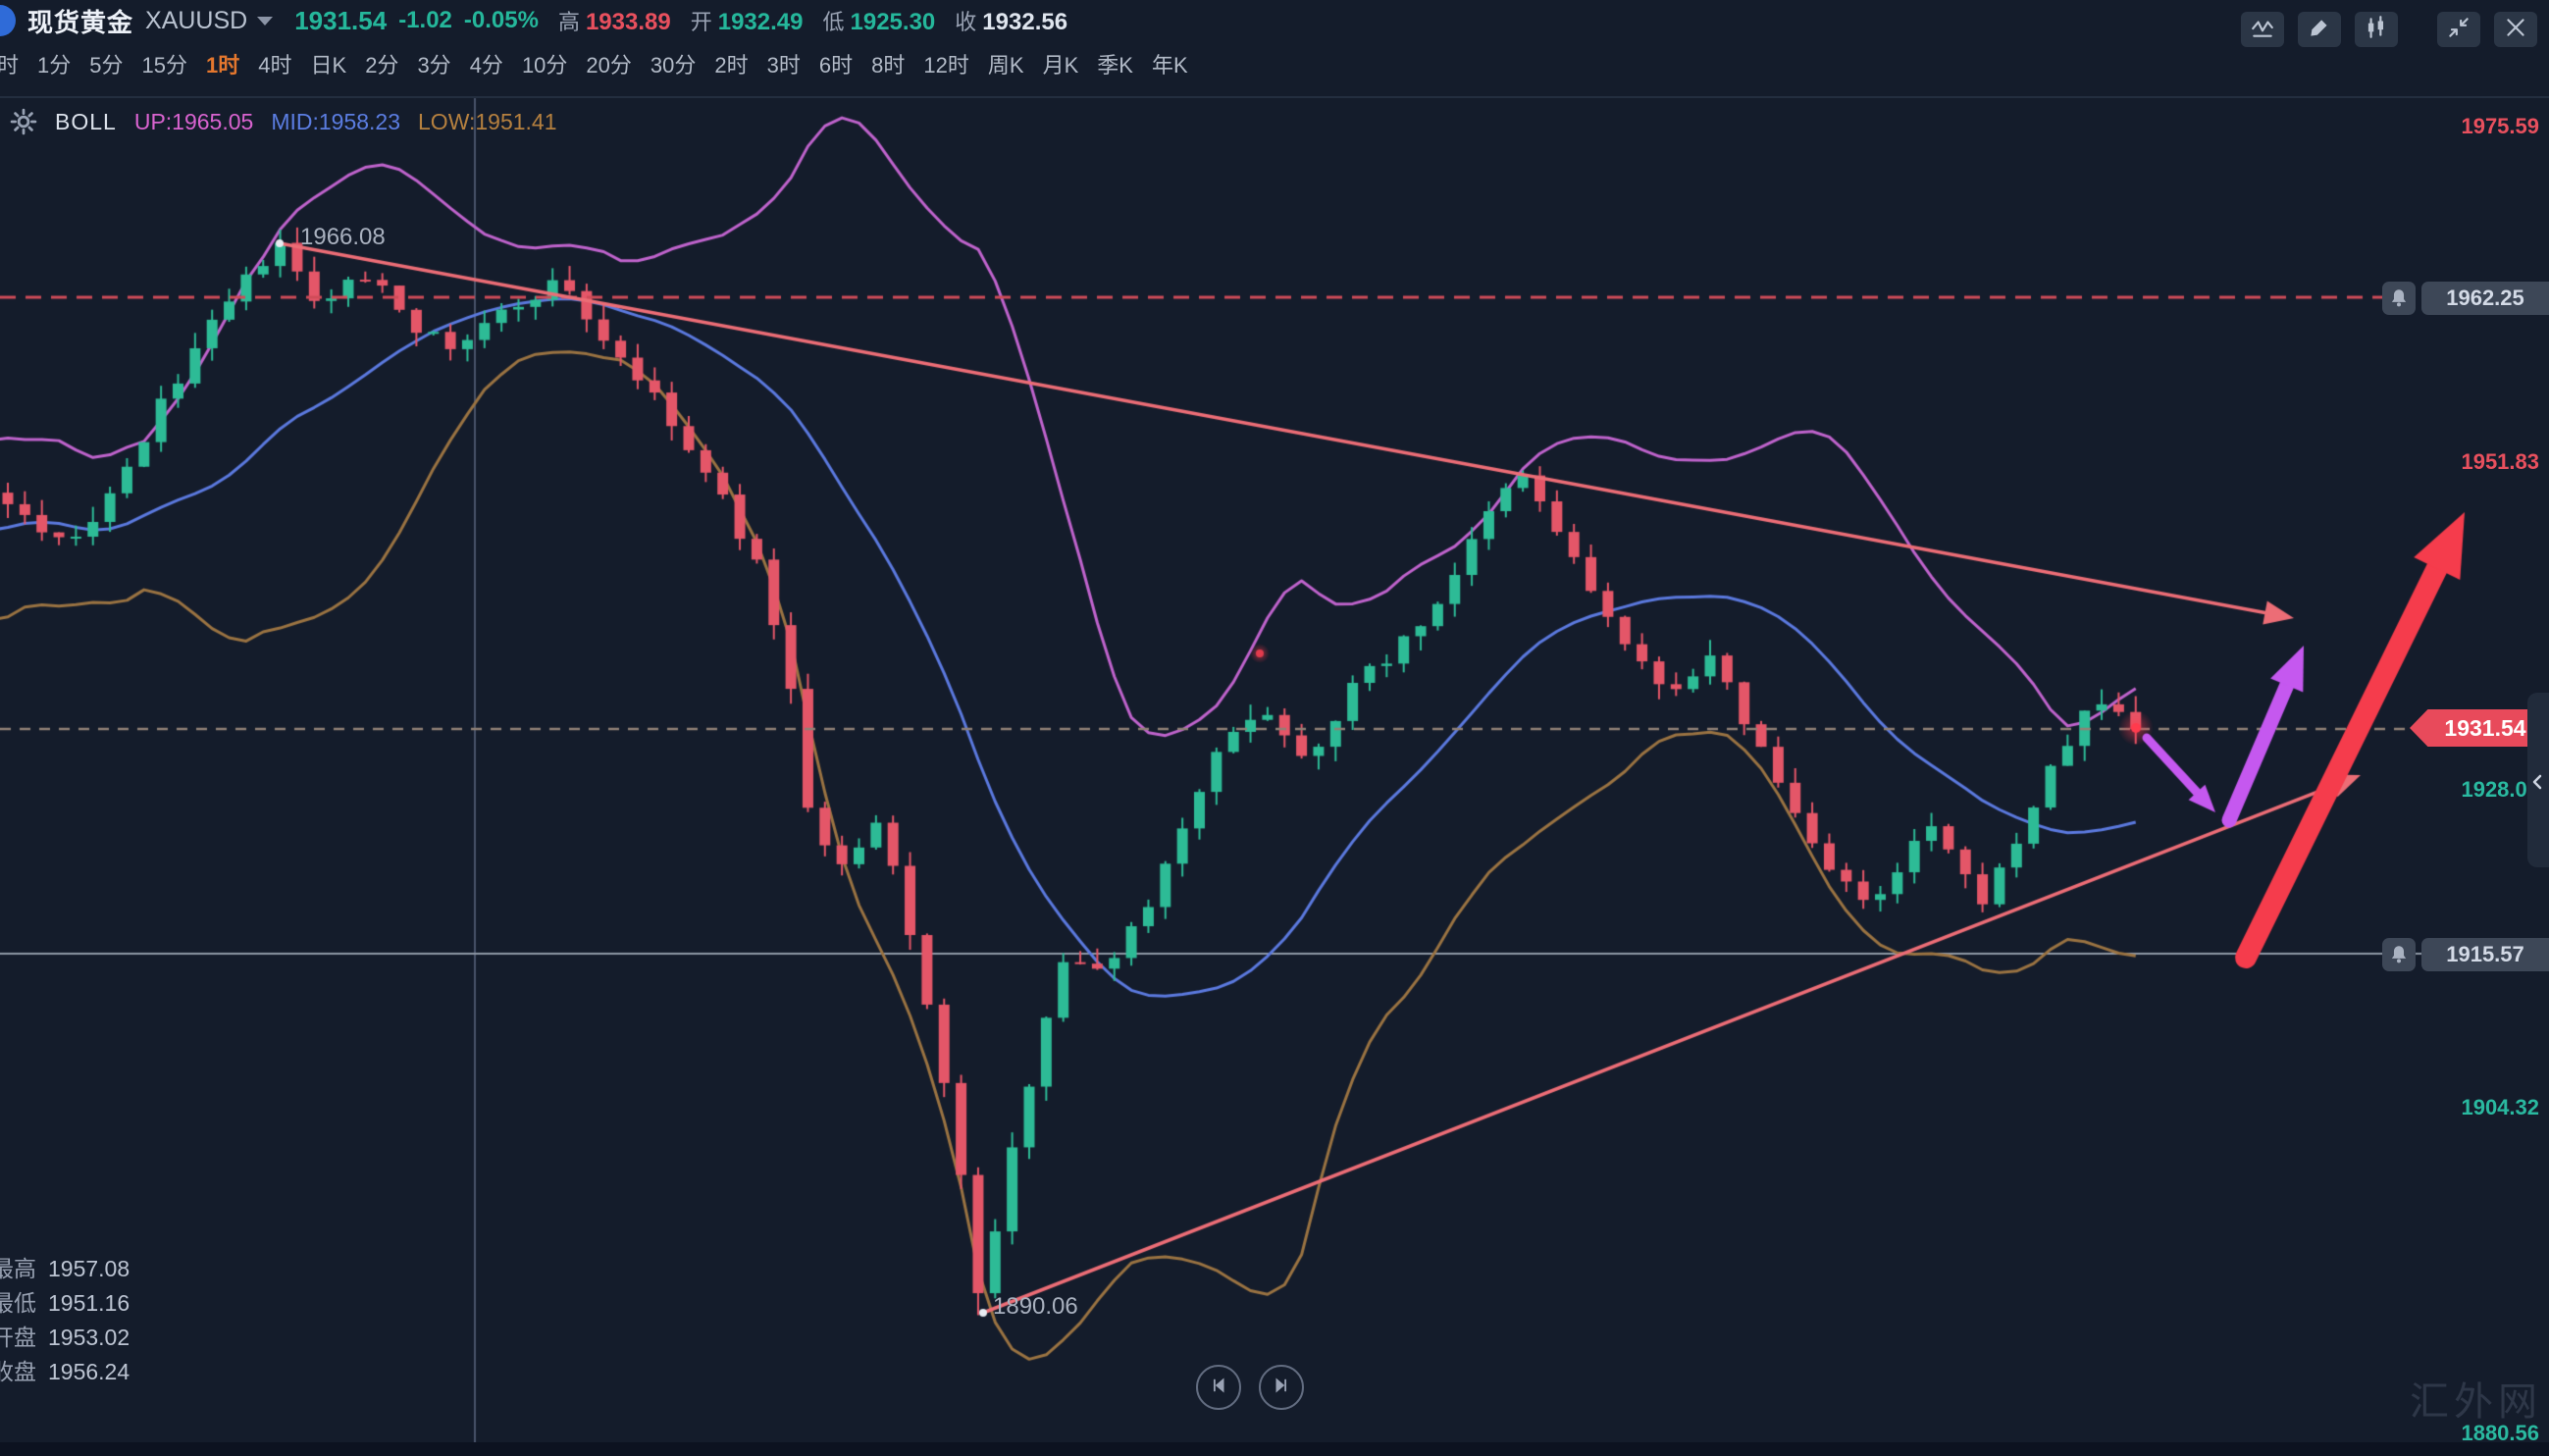  I want to click on tab-6时: 6时, so click(836, 65).